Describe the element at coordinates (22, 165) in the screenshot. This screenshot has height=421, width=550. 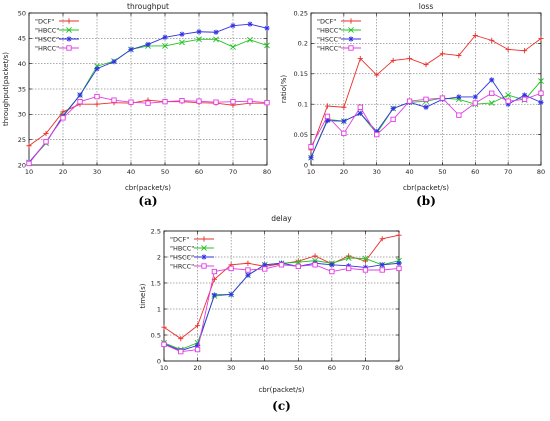
I see `y-tick-label: 20` at that location.